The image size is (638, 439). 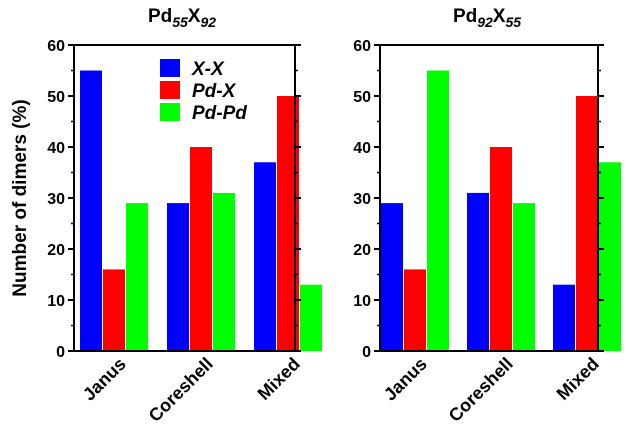 I want to click on title-sub2: 92, so click(x=208, y=22).